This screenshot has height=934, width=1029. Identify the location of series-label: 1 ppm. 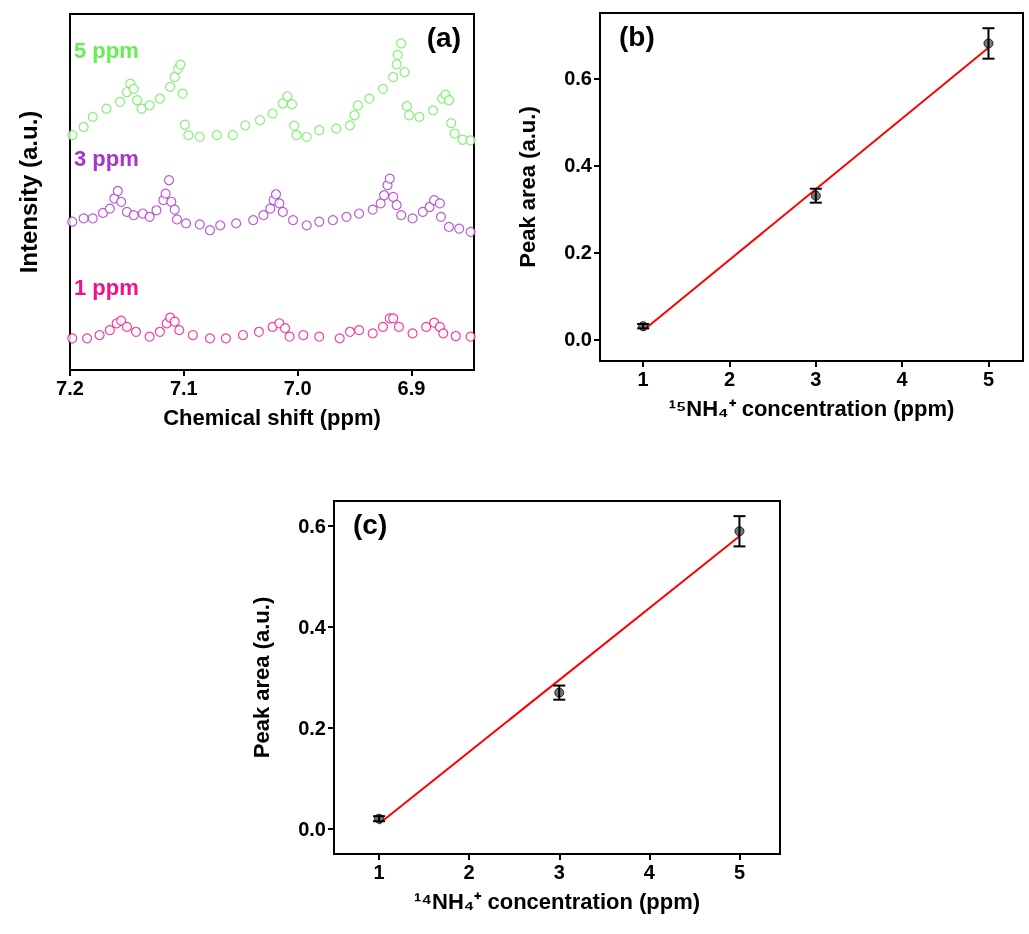
(106, 288).